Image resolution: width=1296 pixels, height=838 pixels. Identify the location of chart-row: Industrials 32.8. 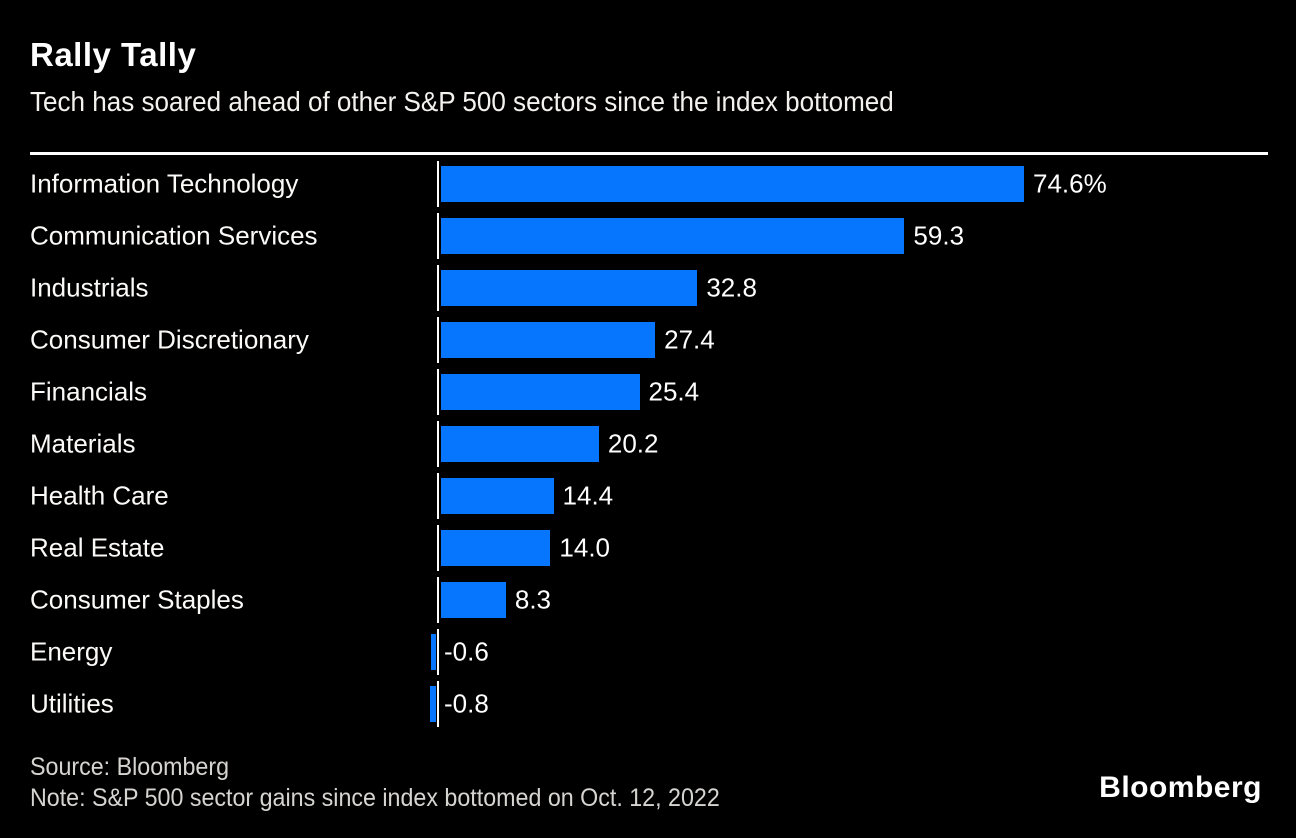
(648, 288).